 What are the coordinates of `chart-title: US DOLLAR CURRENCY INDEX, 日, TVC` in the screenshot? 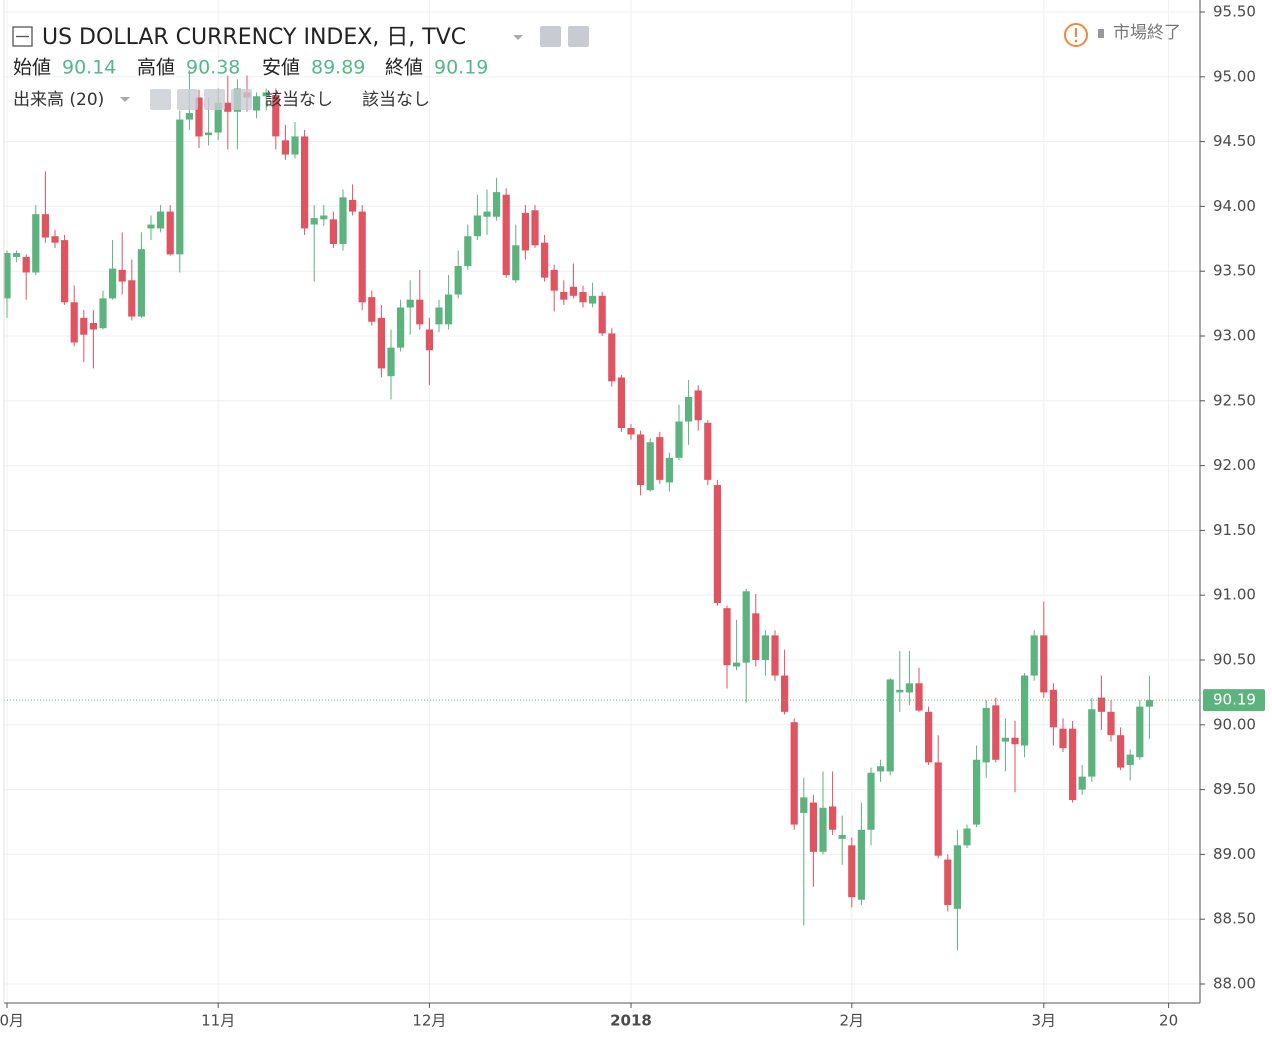 It's located at (254, 37).